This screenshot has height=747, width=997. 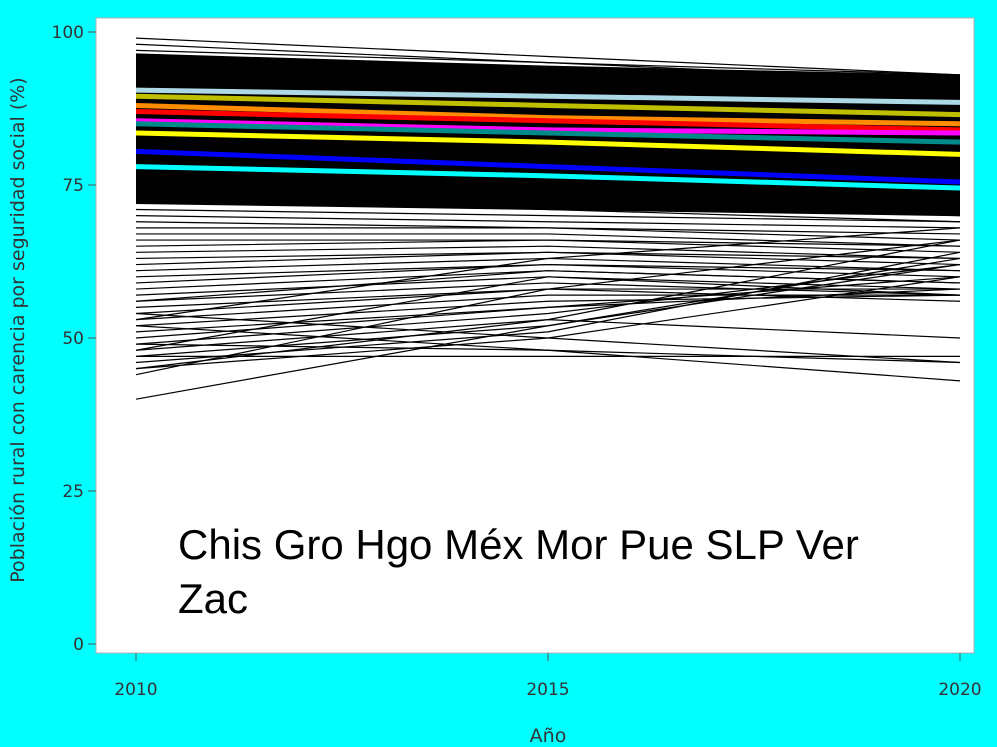 I want to click on x-tick-label: 2020, so click(x=959, y=690).